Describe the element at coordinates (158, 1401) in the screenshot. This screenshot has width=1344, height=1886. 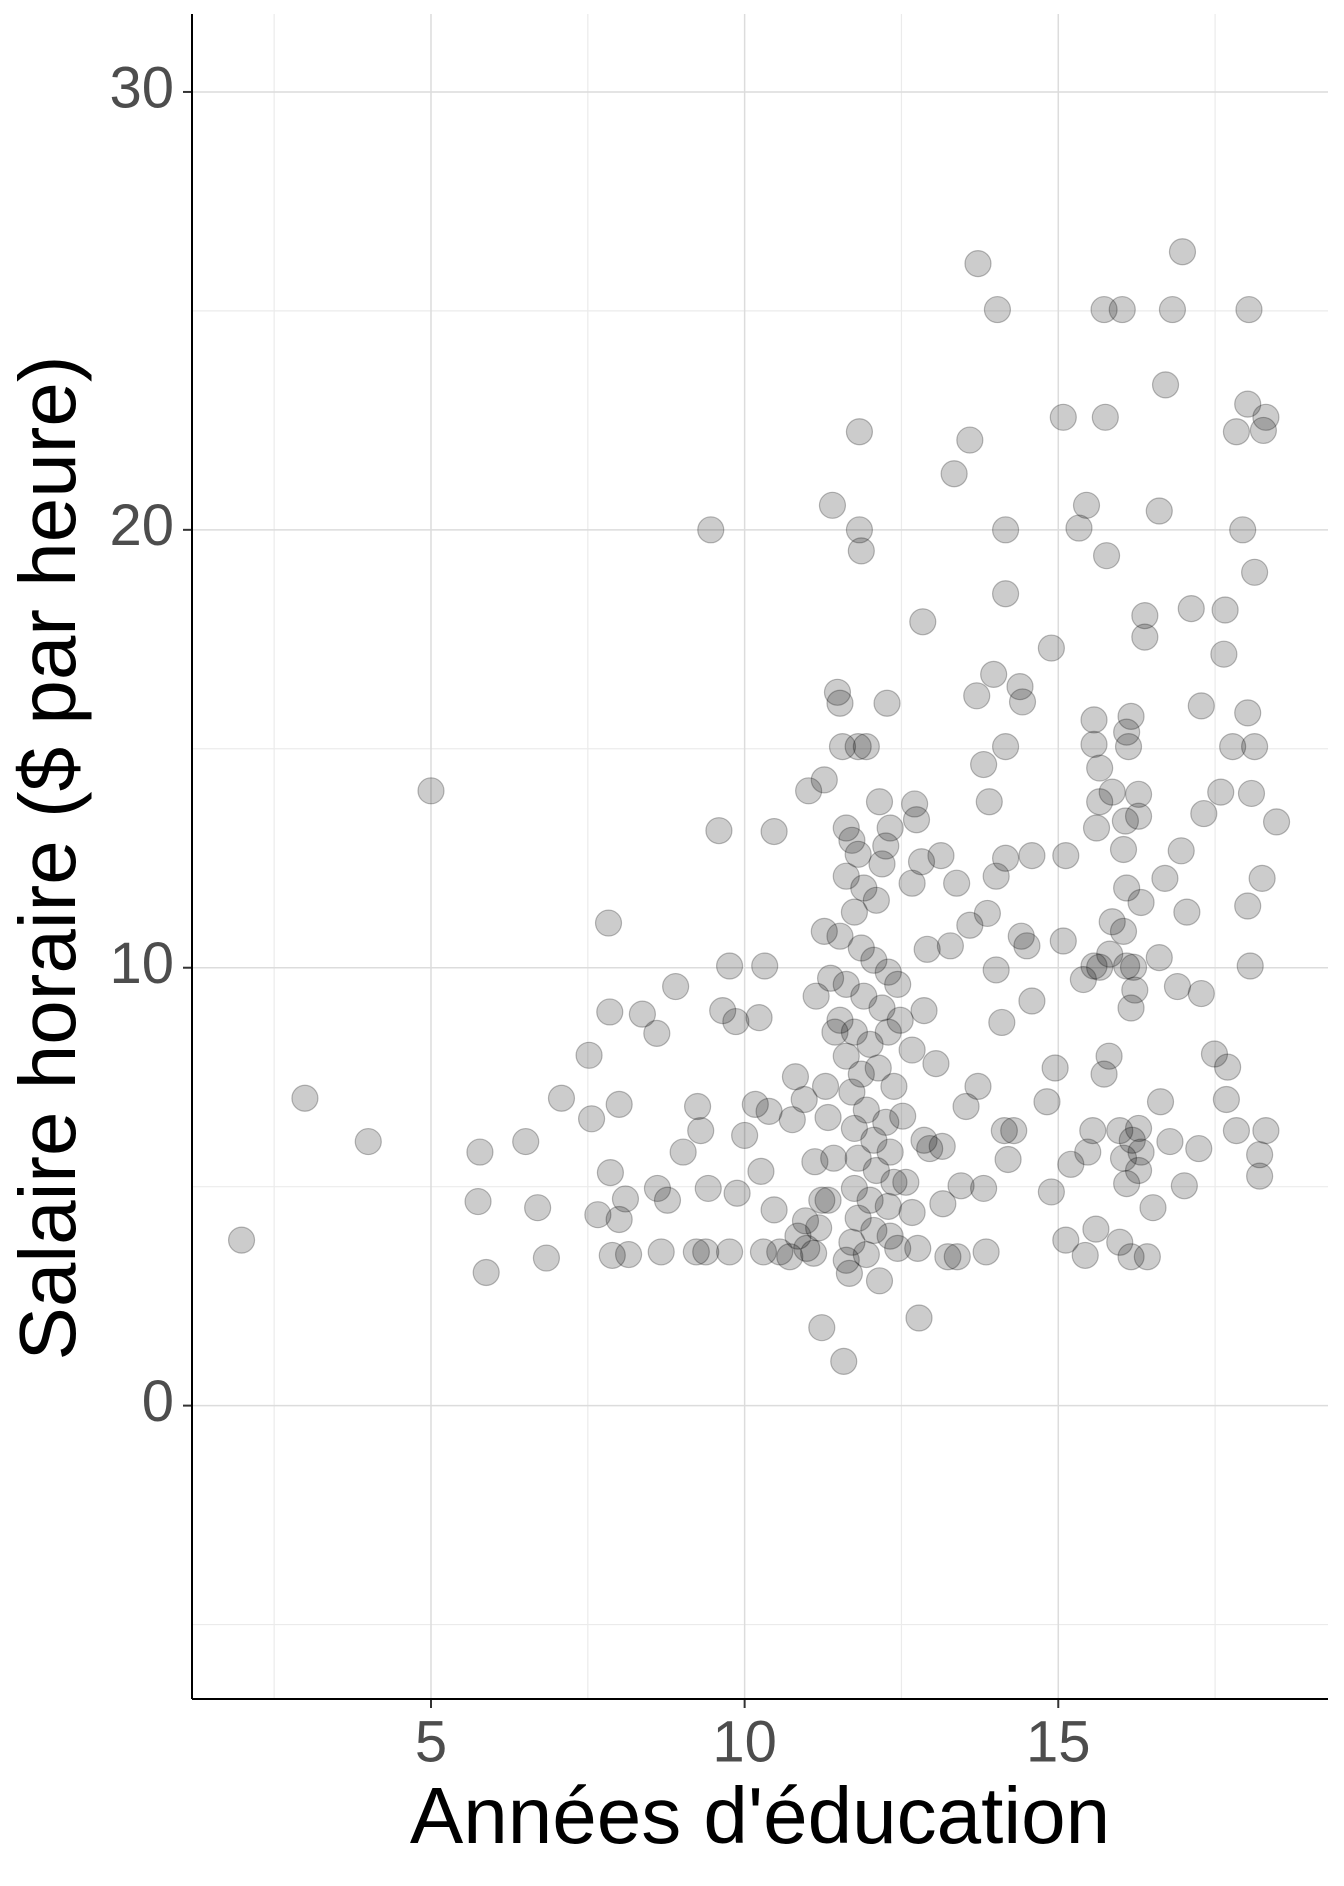
I see `y-tick-label: 0` at that location.